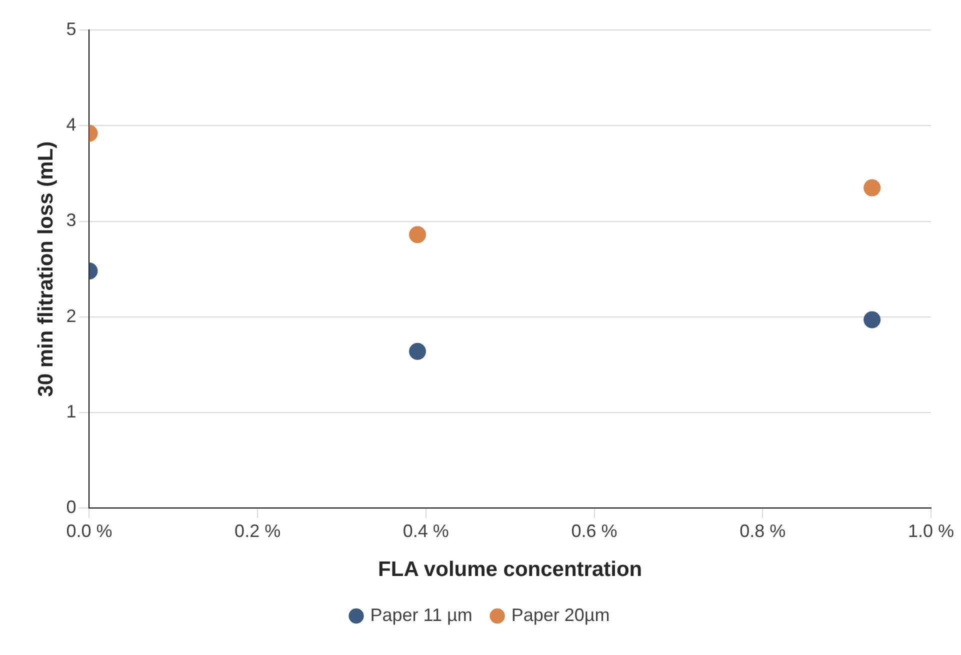 This screenshot has height=655, width=961. What do you see at coordinates (421, 614) in the screenshot?
I see `legend-label: Paper 11 µm` at bounding box center [421, 614].